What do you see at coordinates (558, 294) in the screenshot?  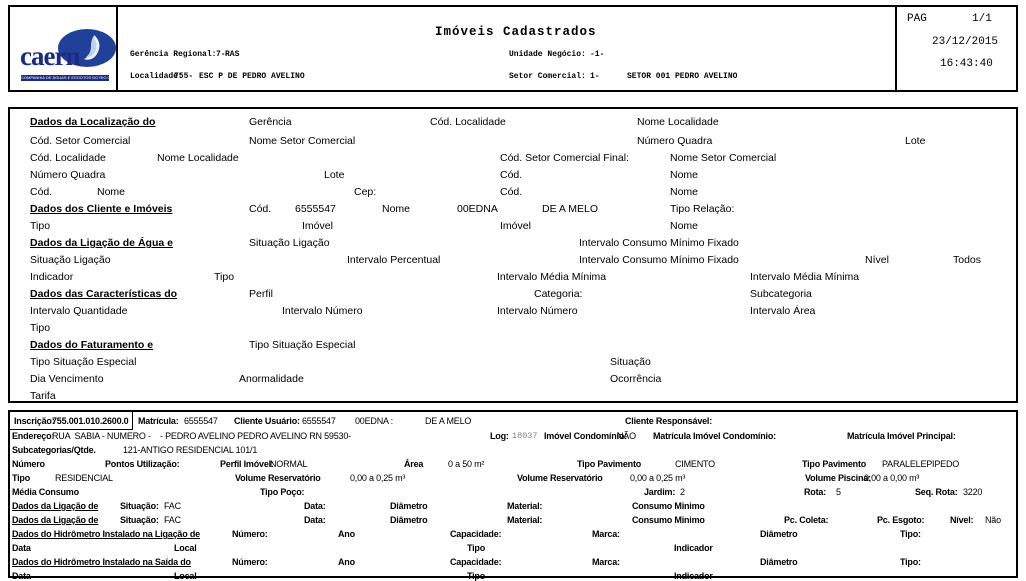 I see `filter-field-label: Categoria:` at bounding box center [558, 294].